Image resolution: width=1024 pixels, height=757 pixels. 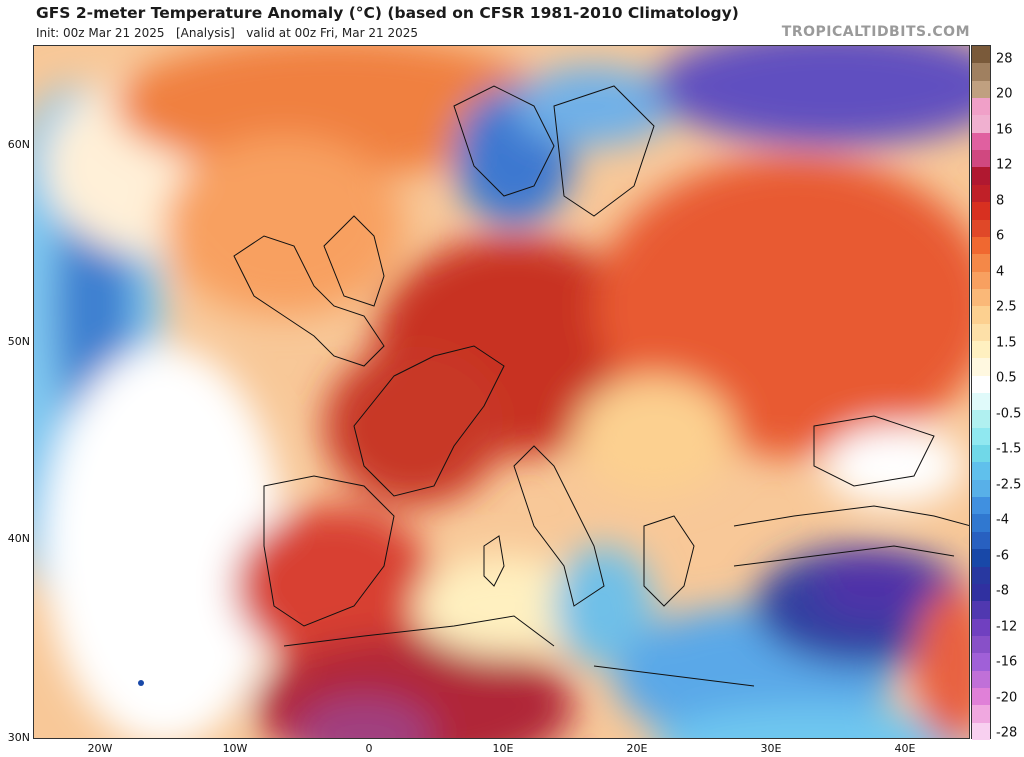 I want to click on lon-label-10w: 10W, so click(x=235, y=748).